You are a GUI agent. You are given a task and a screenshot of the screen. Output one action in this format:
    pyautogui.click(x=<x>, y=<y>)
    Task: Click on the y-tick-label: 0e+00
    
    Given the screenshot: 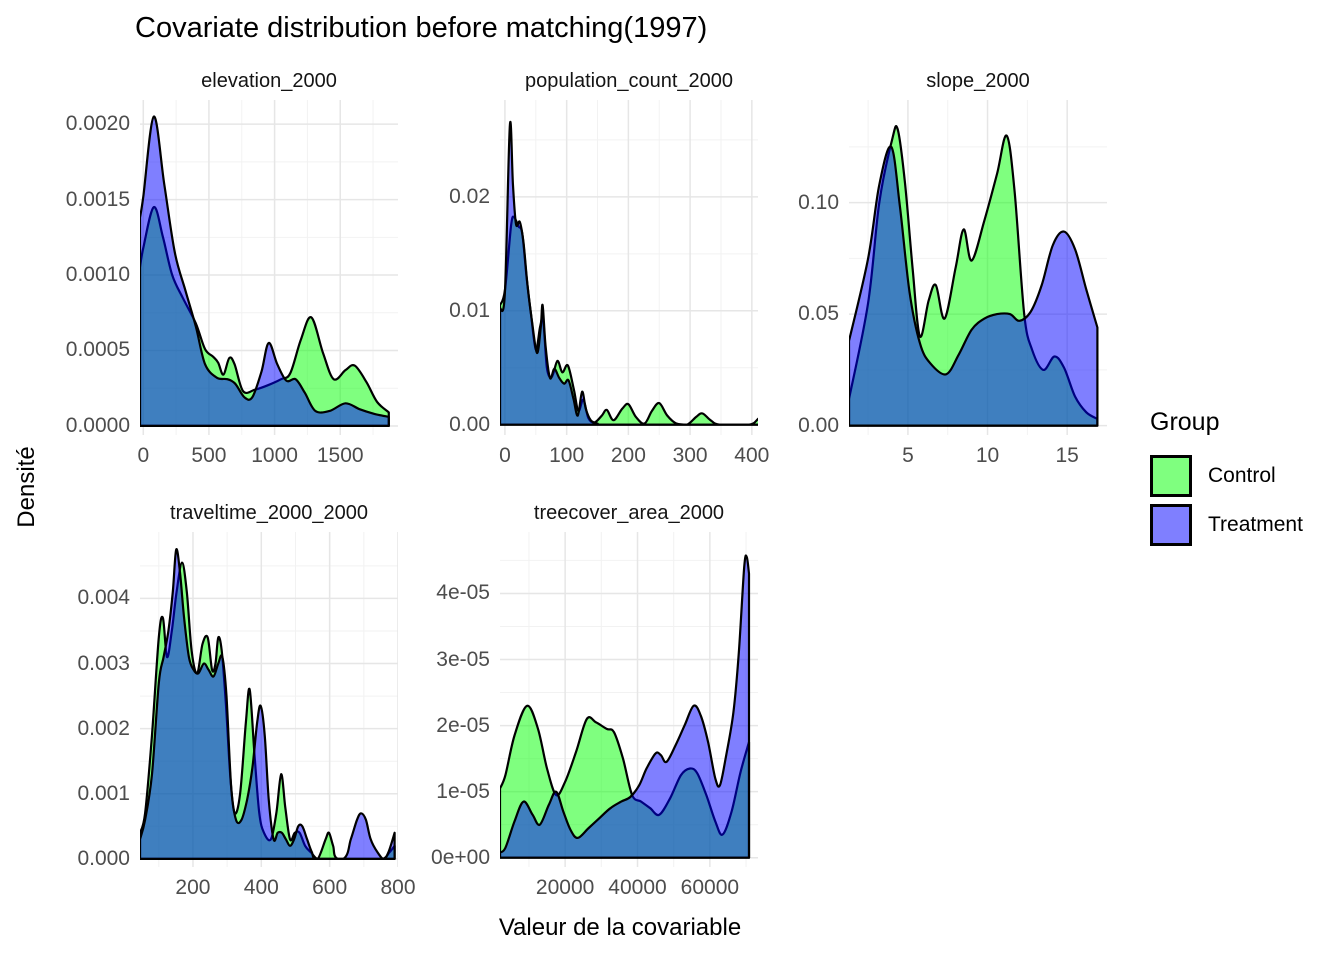 What is the action you would take?
    pyautogui.click(x=460, y=857)
    